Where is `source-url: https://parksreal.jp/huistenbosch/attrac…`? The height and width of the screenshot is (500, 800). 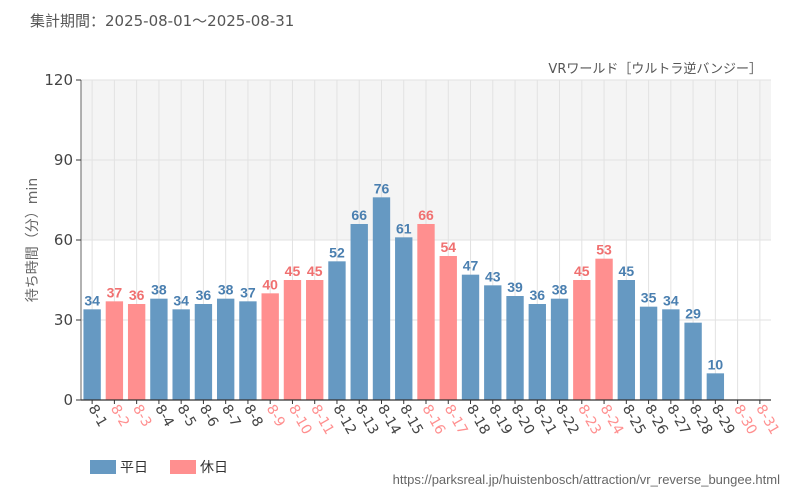
source-url: https://parksreal.jp/huistenbosch/attrac… is located at coordinates (586, 479).